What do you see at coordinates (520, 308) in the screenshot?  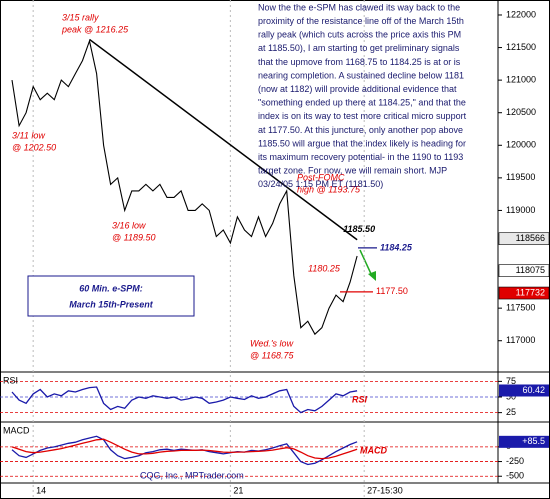 I see `y-tick-label: 117500` at bounding box center [520, 308].